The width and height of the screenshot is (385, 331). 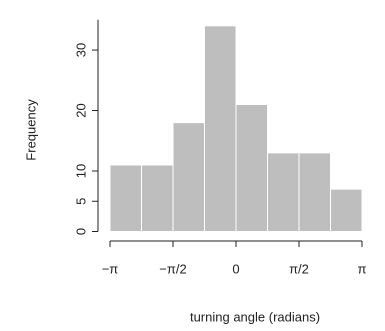 I want to click on y-tick-label: 10, so click(x=80, y=171).